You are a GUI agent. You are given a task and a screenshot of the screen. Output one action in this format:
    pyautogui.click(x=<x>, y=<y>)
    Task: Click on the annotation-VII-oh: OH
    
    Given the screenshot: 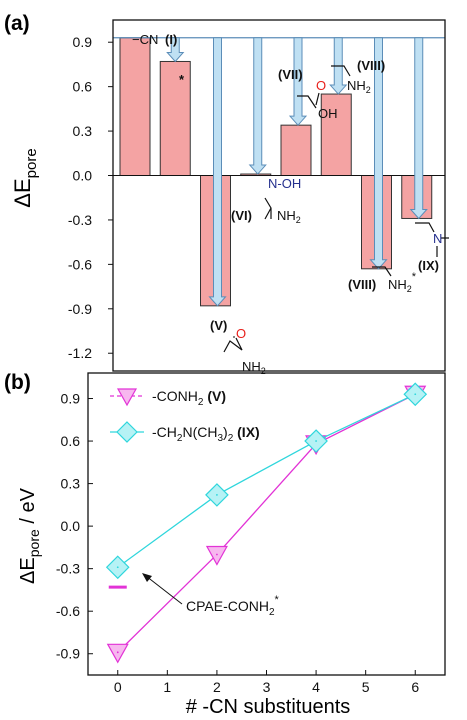 What is the action you would take?
    pyautogui.click(x=328, y=113)
    